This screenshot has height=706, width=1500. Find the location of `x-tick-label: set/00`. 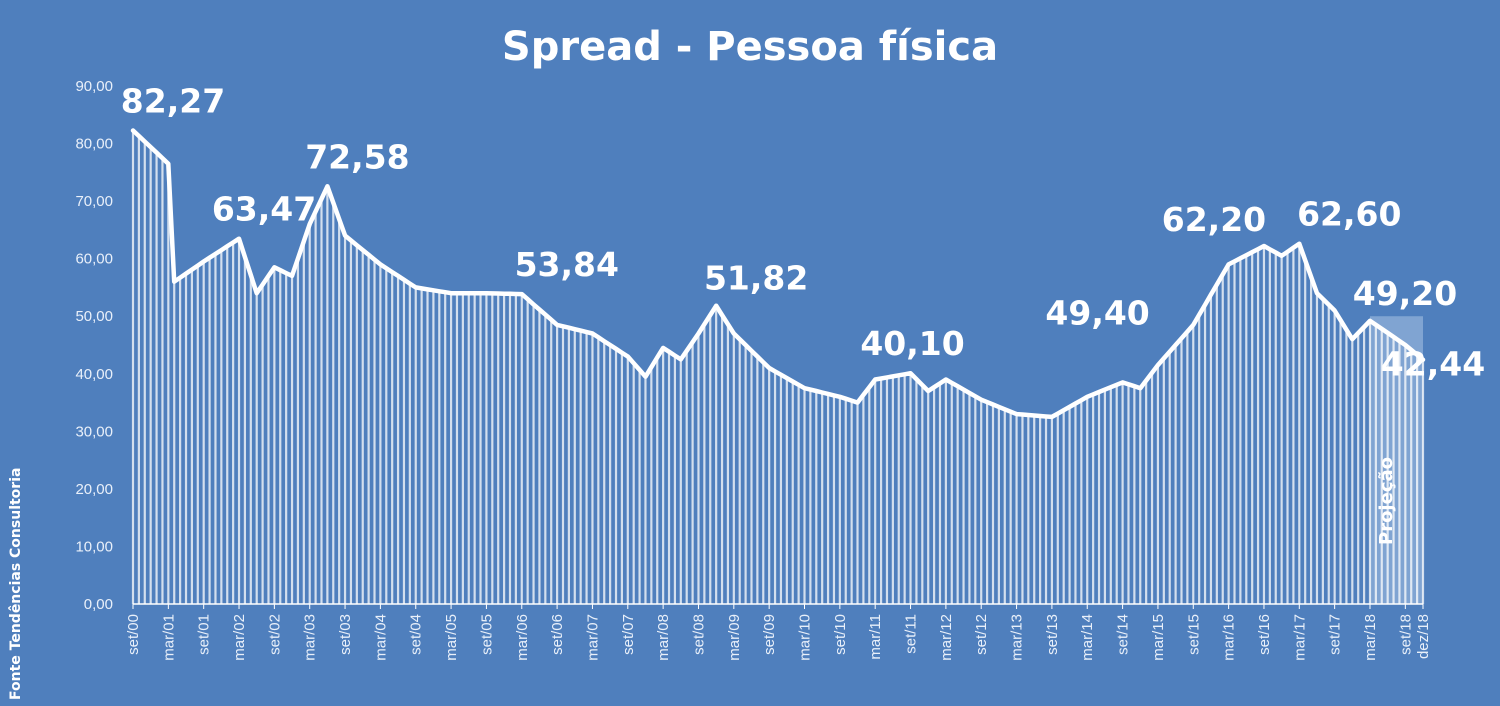

x-tick-label: set/00 is located at coordinates (133, 634).